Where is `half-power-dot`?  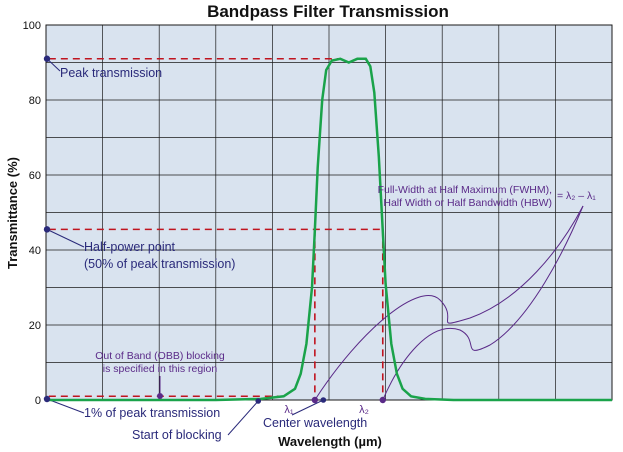
half-power-dot is located at coordinates (47, 229).